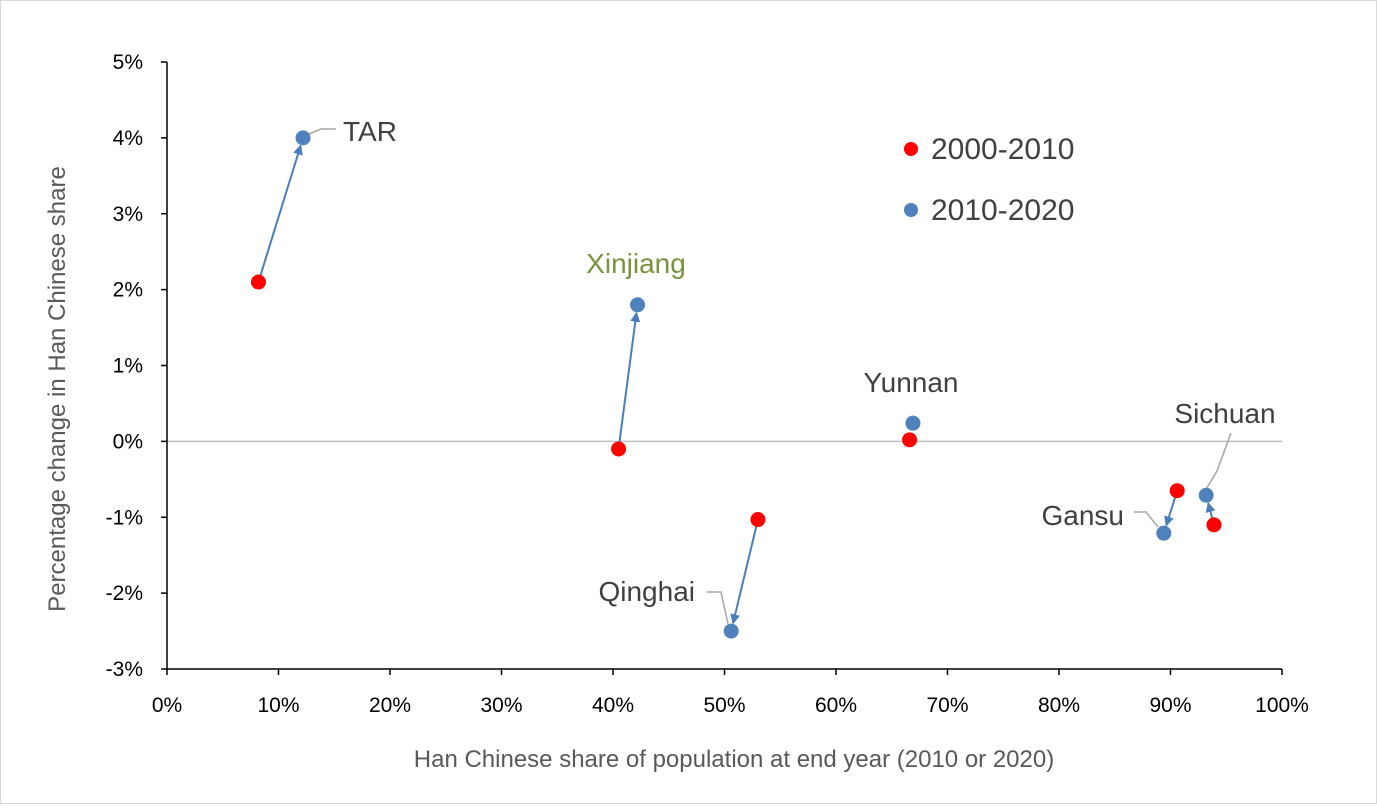 The height and width of the screenshot is (810, 1377). Describe the element at coordinates (128, 138) in the screenshot. I see `y-tick-label: 4%` at that location.